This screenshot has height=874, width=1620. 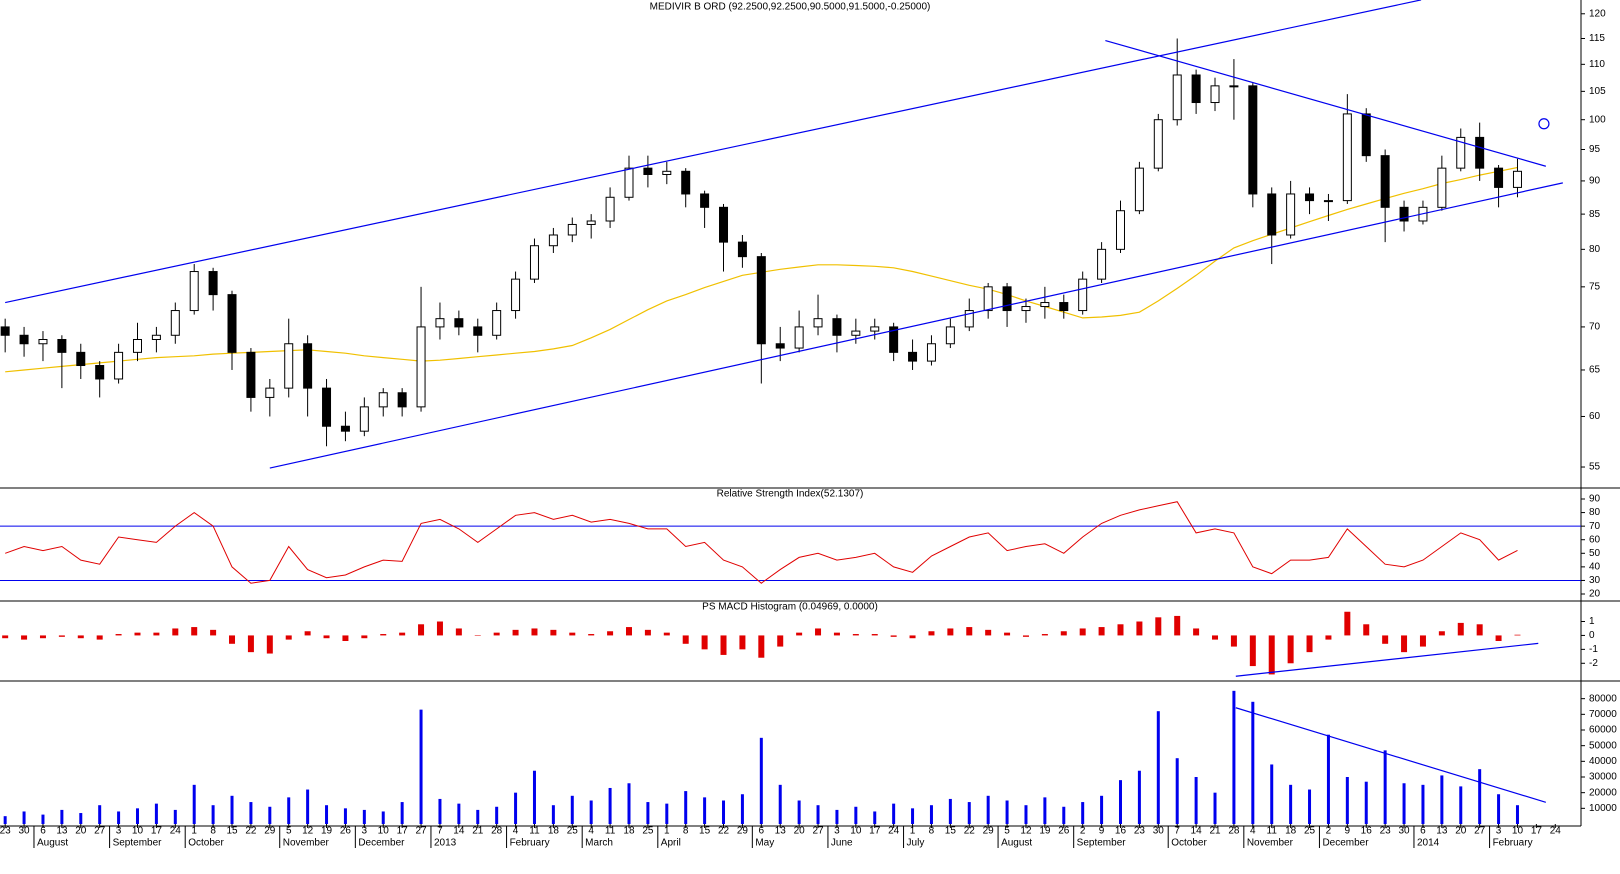 I want to click on y-tick-label: 105, so click(x=1597, y=91).